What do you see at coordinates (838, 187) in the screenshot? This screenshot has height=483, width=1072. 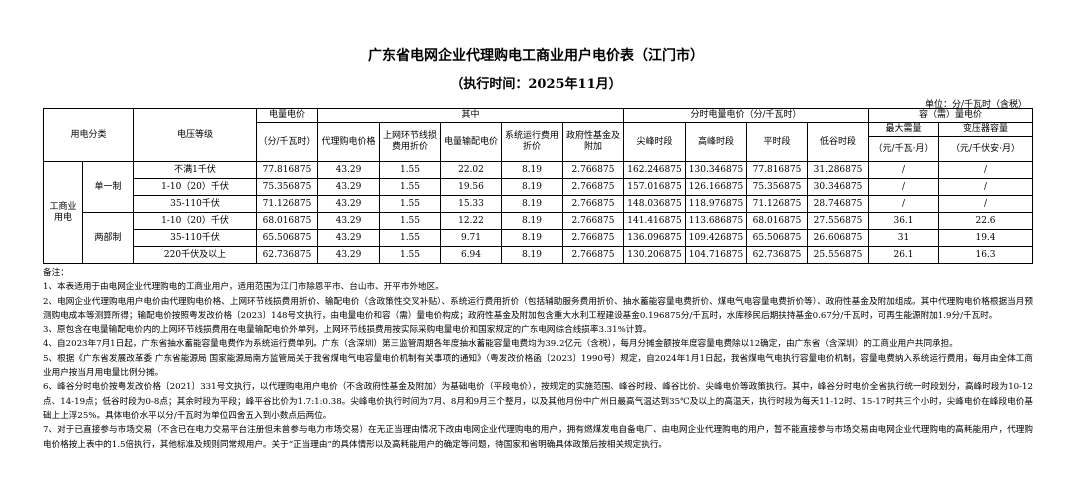 I see `valley-cell: 30.346875` at bounding box center [838, 187].